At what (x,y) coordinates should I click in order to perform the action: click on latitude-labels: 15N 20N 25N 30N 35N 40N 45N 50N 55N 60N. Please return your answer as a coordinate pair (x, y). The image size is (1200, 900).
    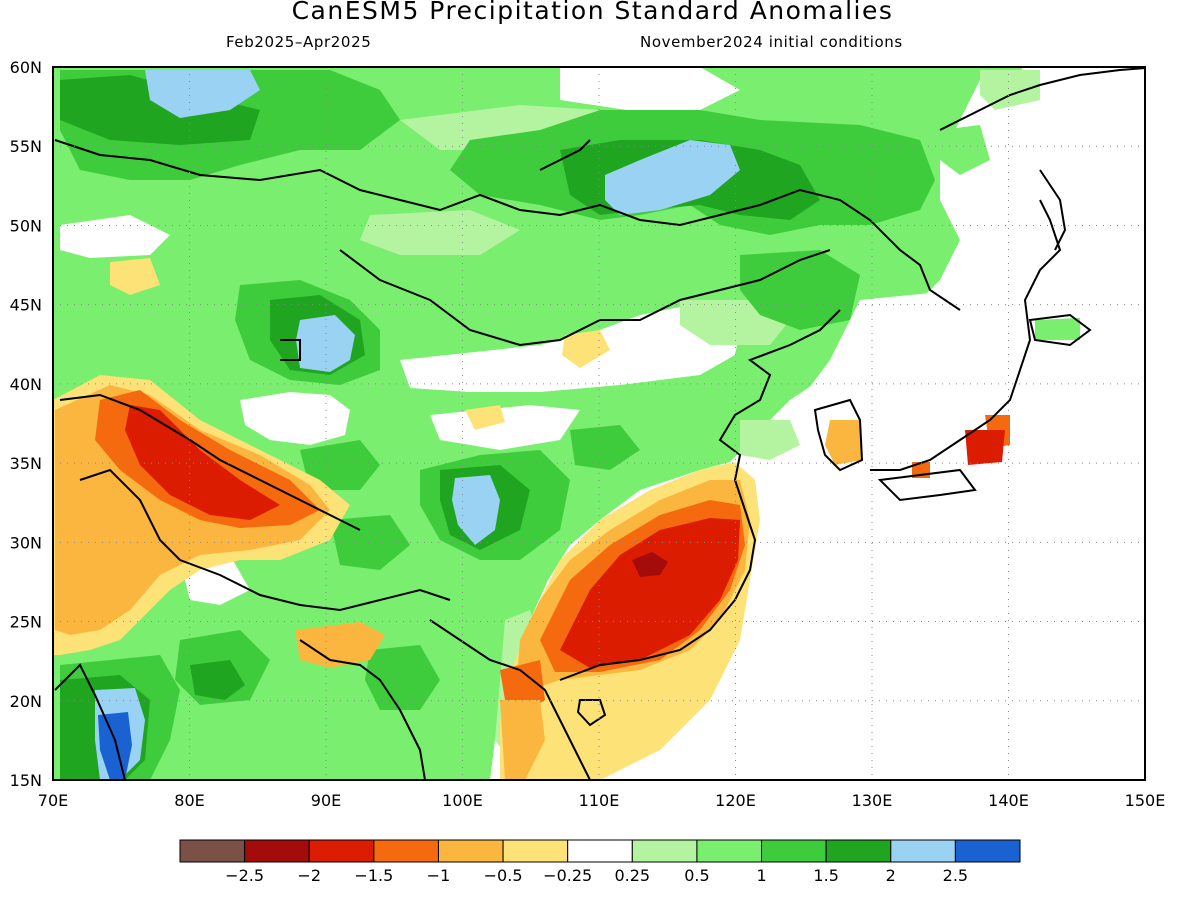
    Looking at the image, I should click on (26, 424).